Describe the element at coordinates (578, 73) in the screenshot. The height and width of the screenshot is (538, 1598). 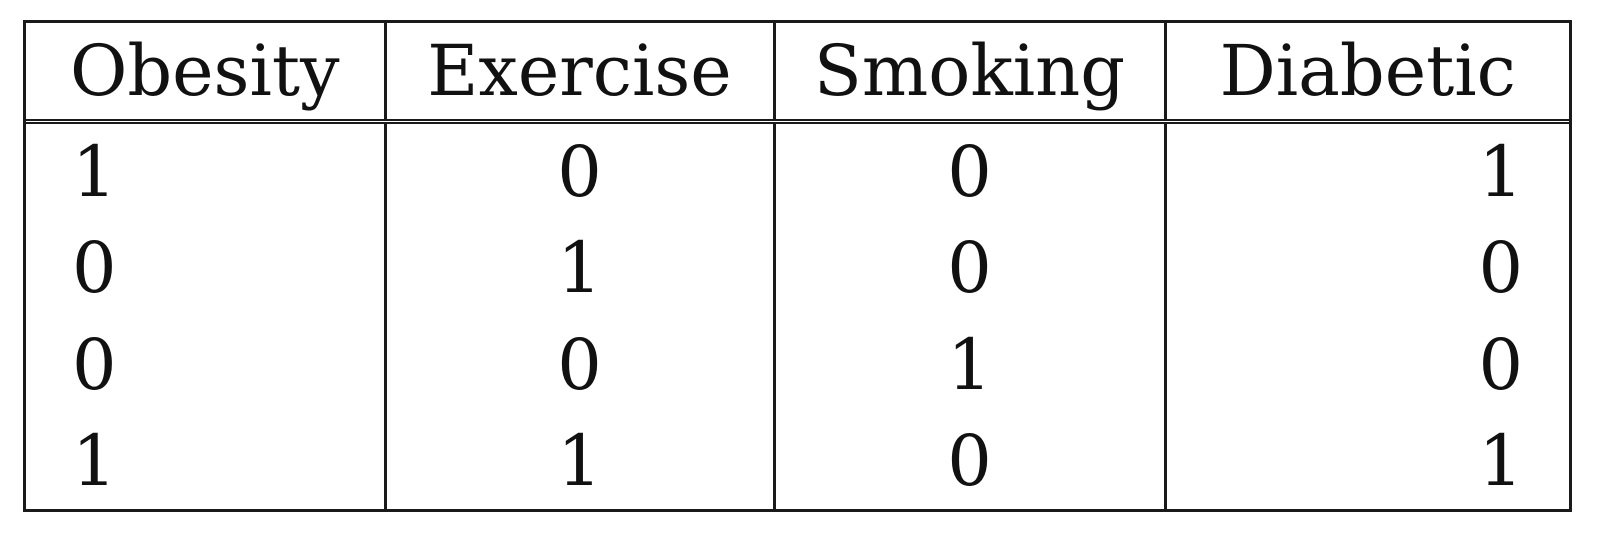
I see `header-exercise: Exercise` at that location.